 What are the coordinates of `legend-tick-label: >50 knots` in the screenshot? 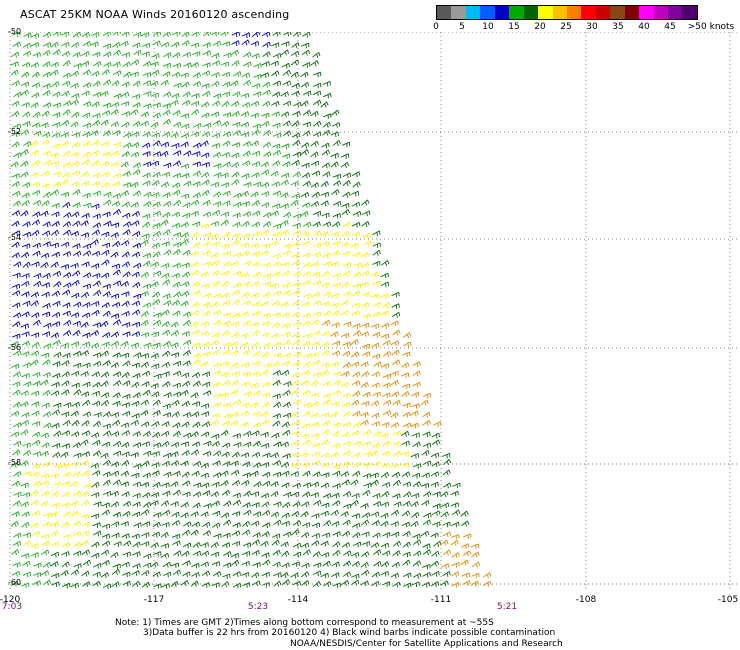 It's located at (711, 27).